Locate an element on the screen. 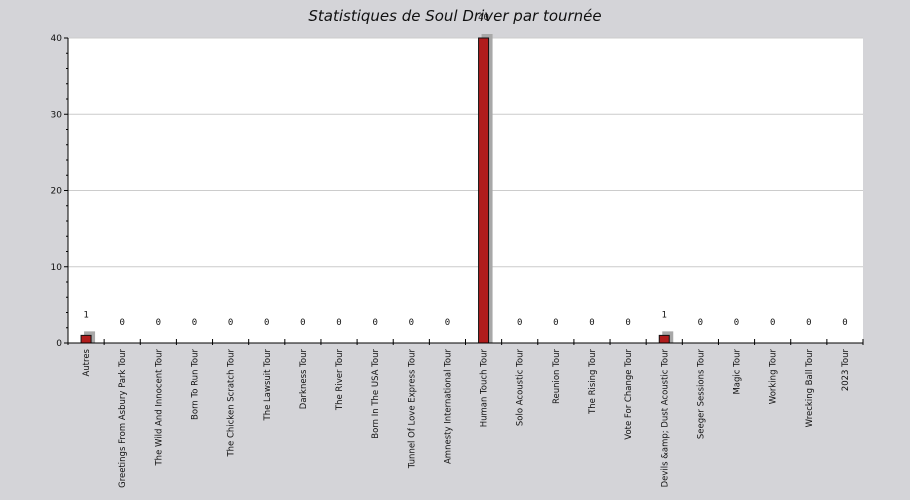 The height and width of the screenshot is (500, 910). y-tick-label: 20 is located at coordinates (57, 192).